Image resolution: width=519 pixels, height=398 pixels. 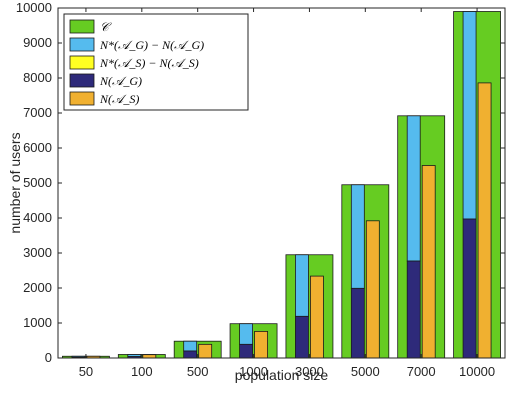 I want to click on x-tick-label: 5000, so click(x=365, y=371).